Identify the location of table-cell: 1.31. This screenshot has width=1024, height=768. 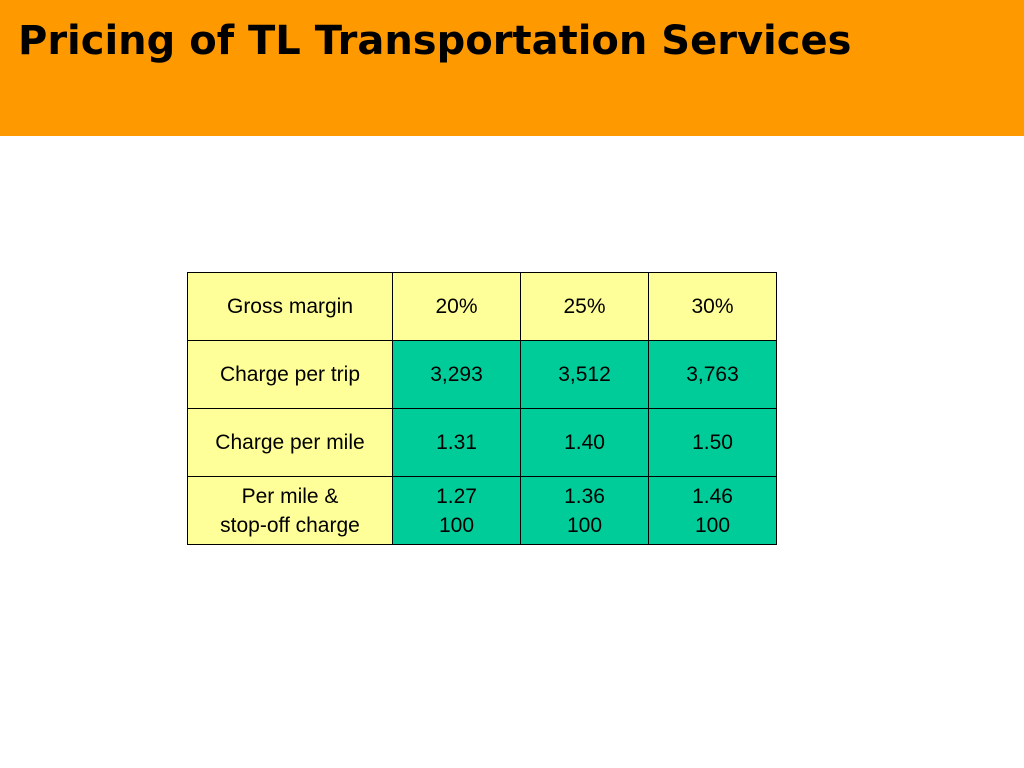
(456, 442).